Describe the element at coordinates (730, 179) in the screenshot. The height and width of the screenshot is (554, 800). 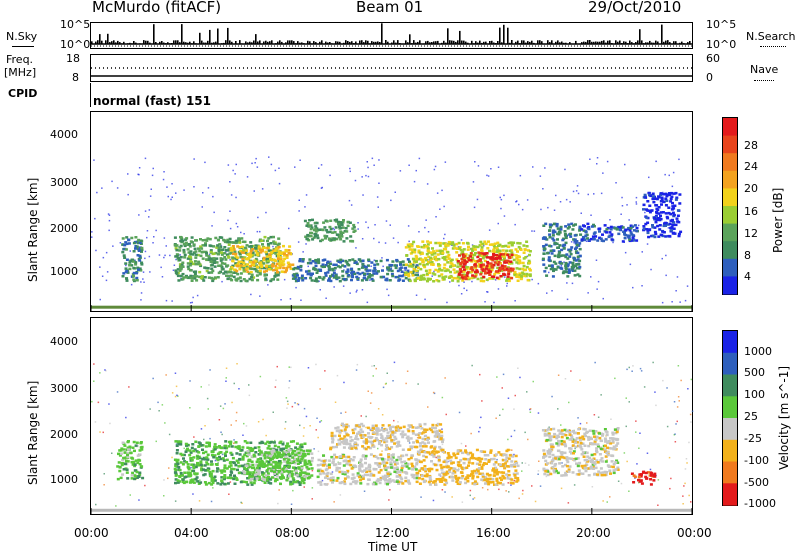
I see `power-colorbar-segment` at that location.